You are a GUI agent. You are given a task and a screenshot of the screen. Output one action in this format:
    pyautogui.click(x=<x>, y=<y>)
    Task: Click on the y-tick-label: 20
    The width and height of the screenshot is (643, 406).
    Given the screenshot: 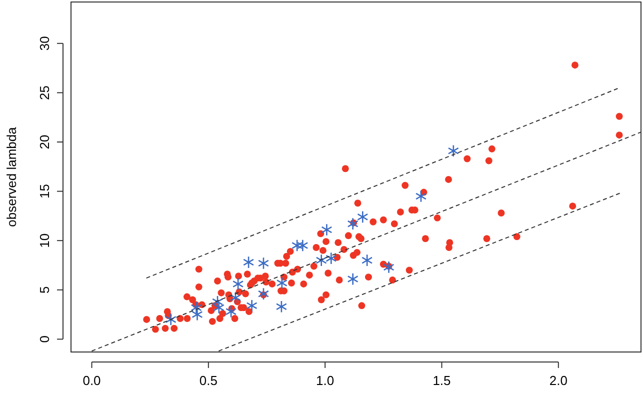 What is the action you would take?
    pyautogui.click(x=44, y=142)
    